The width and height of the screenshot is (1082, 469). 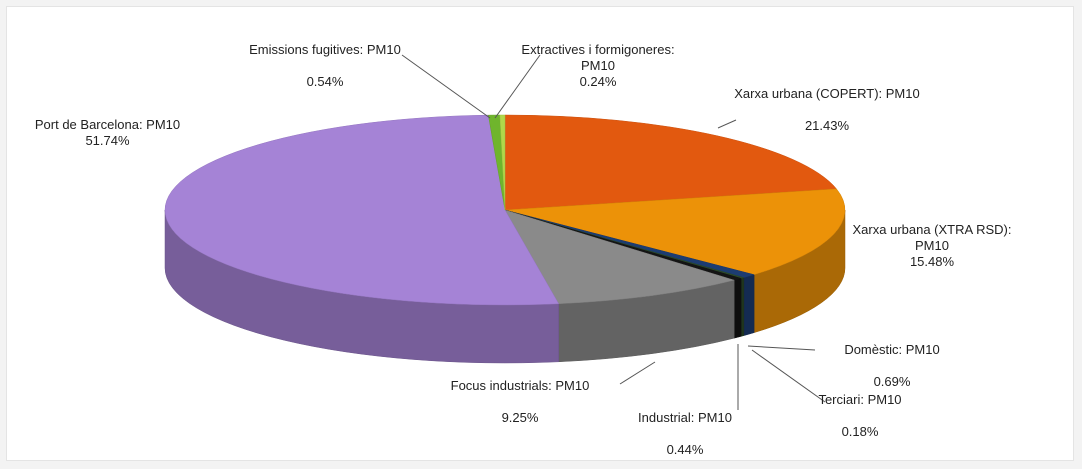 I want to click on value-label: 0.69%, so click(x=892, y=381).